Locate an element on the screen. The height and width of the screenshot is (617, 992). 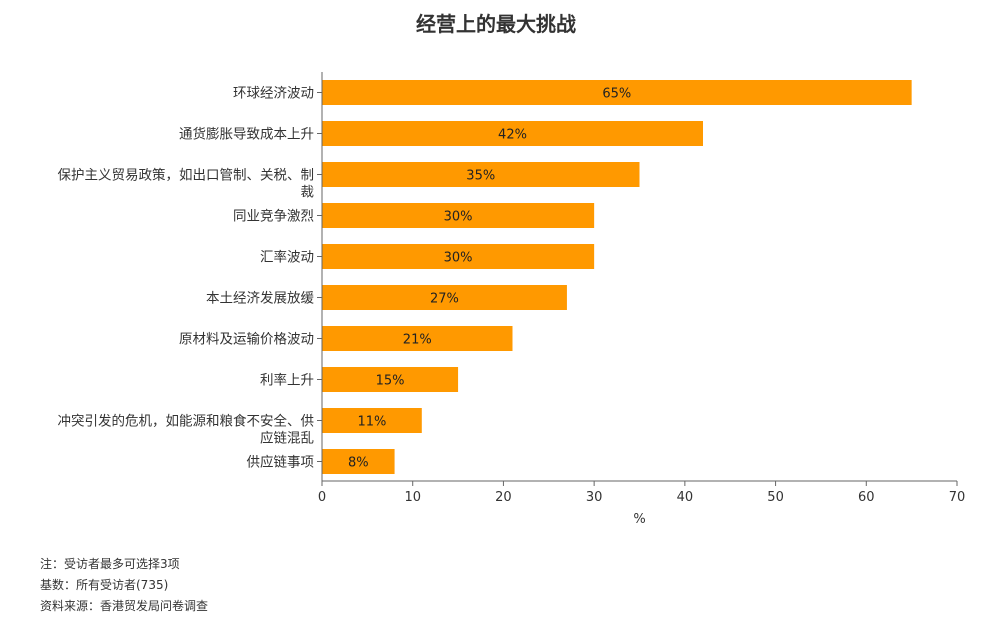
x-tick-label: 60 is located at coordinates (866, 497).